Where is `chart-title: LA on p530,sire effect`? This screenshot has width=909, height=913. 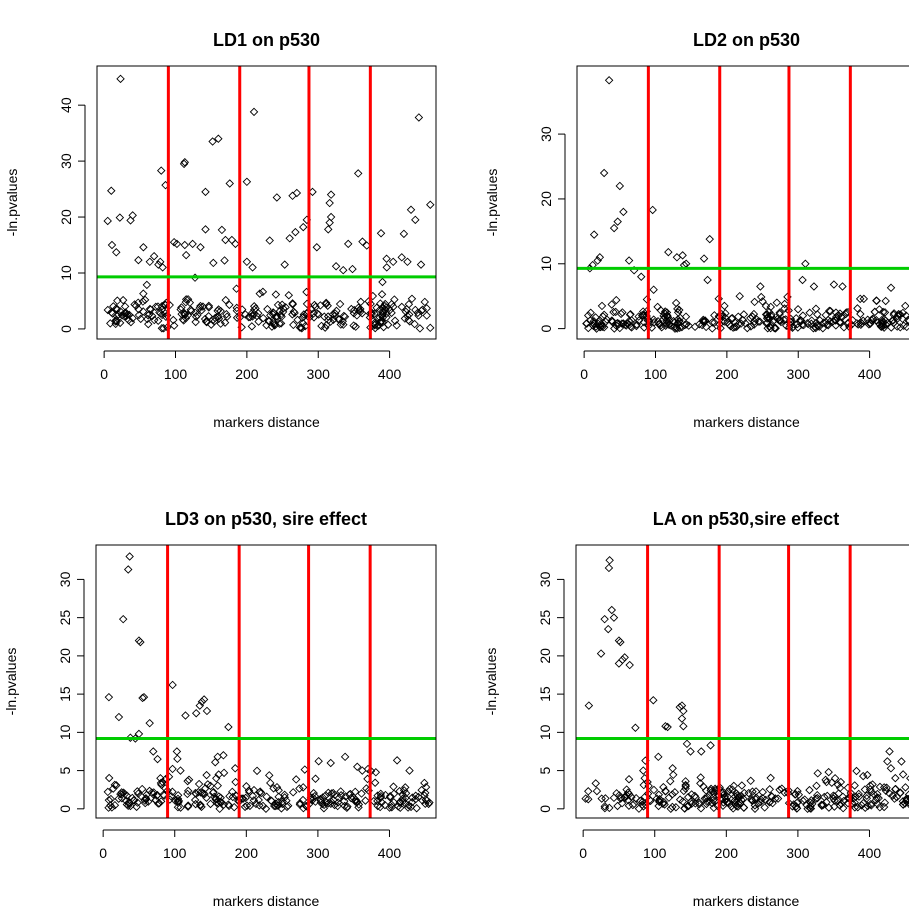 chart-title: LA on p530,sire effect is located at coordinates (746, 519).